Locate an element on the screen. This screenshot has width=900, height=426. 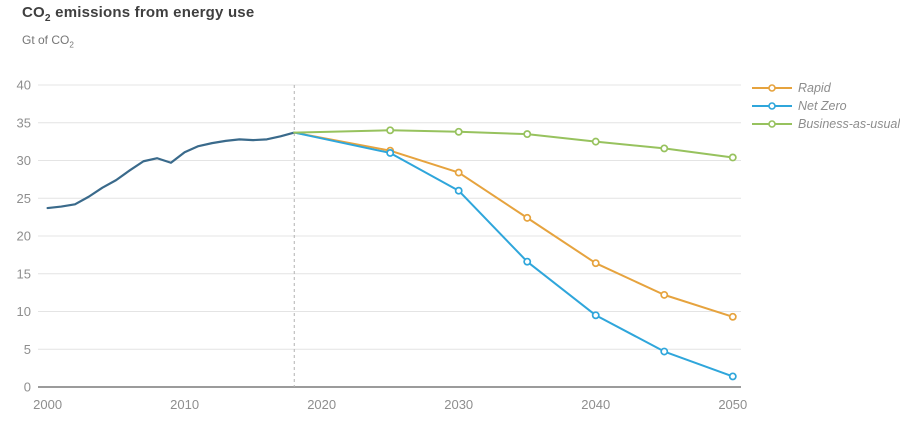
chart-header: CO2 emissions from energy use Gt of CO2 is located at coordinates (138, 27).